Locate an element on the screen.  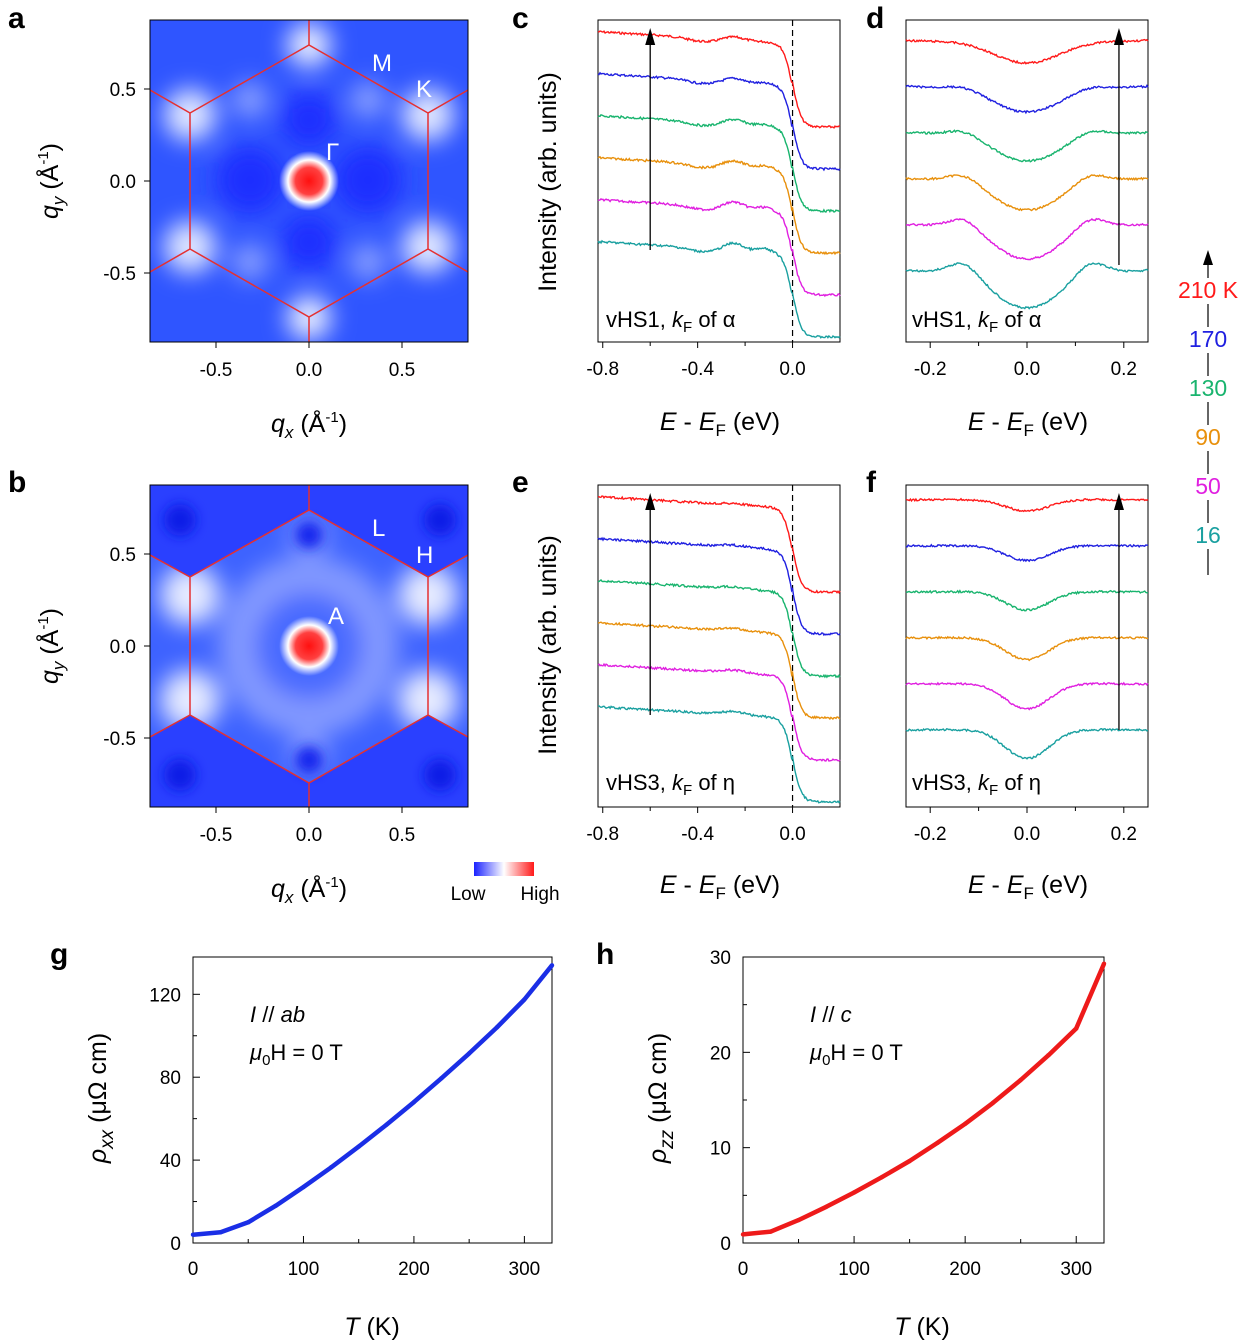
y-tick-label: 10 is located at coordinates (720, 1149).